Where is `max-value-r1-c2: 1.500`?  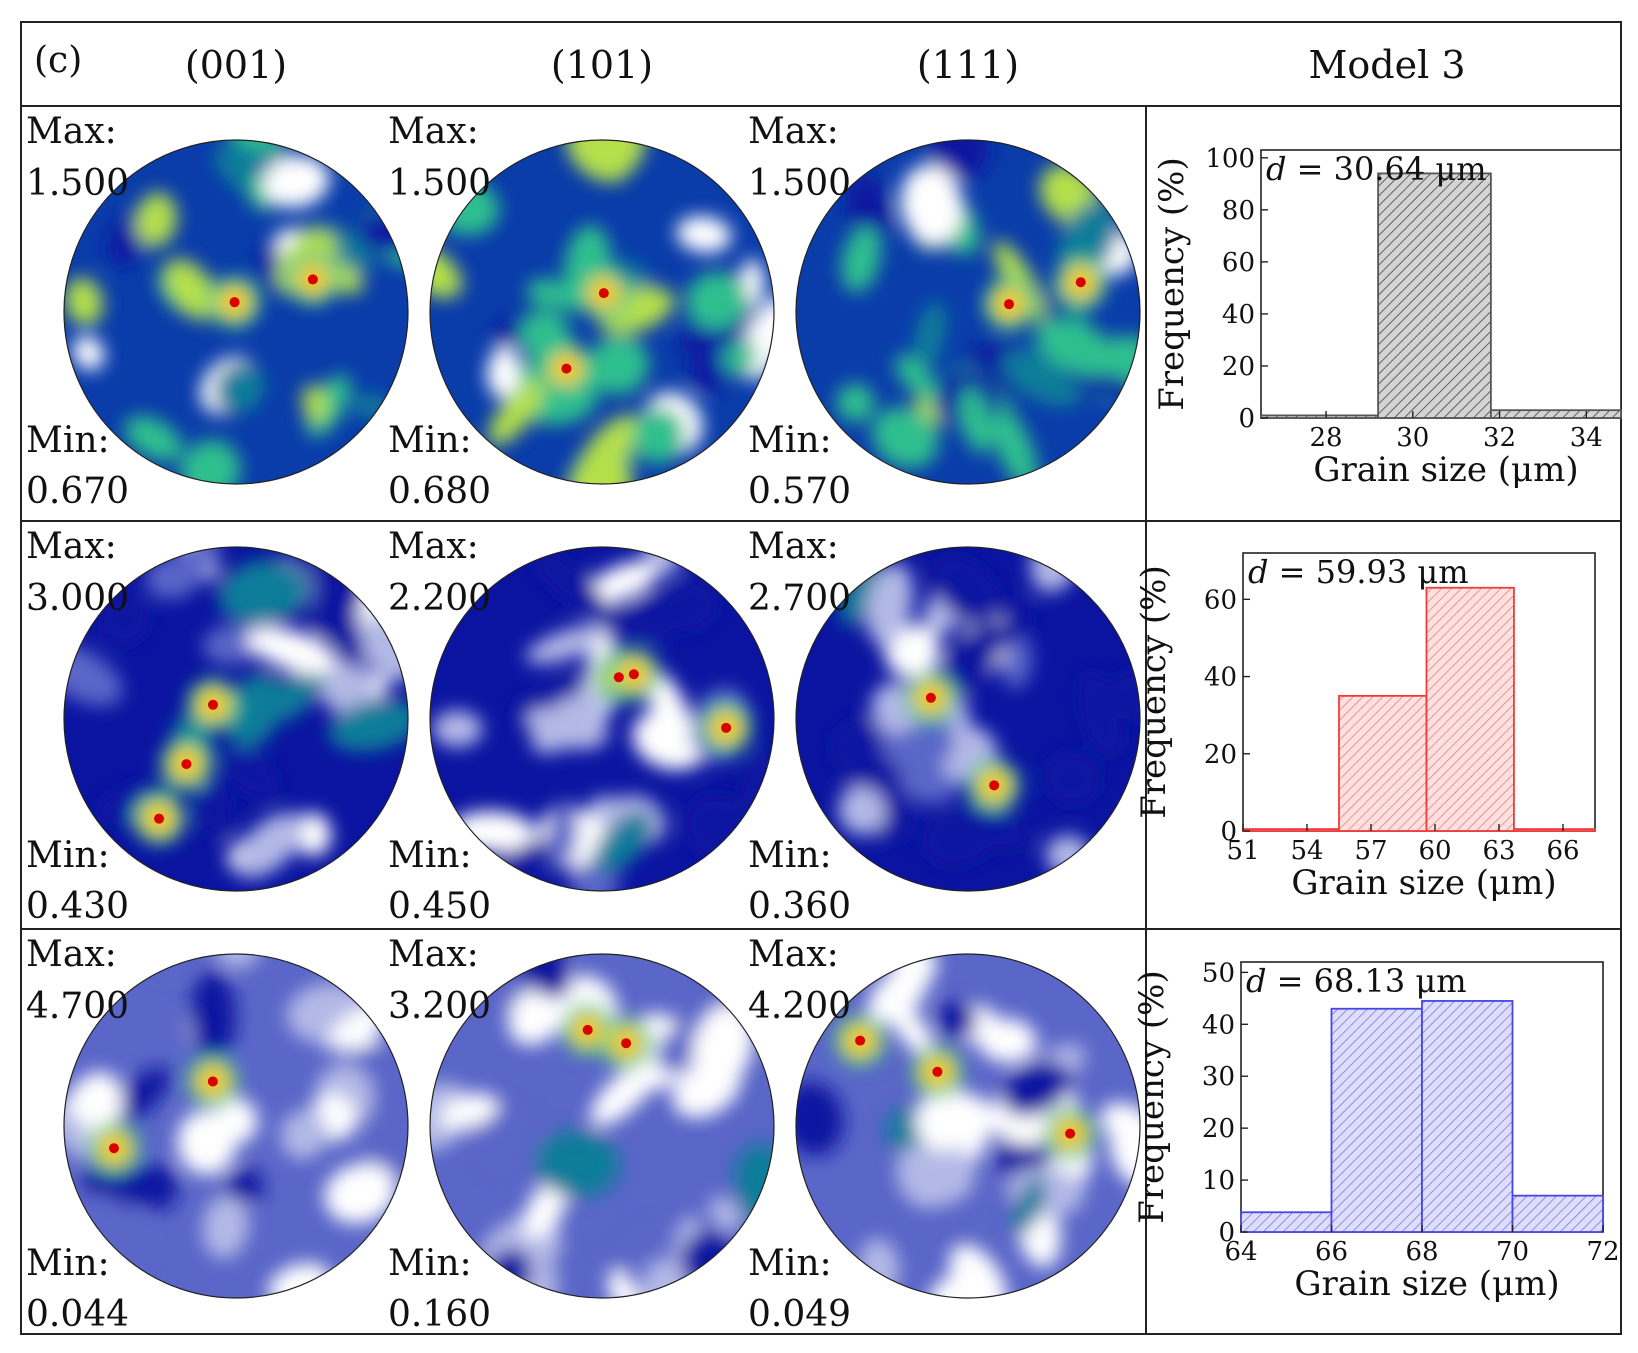 max-value-r1-c2: 1.500 is located at coordinates (439, 183).